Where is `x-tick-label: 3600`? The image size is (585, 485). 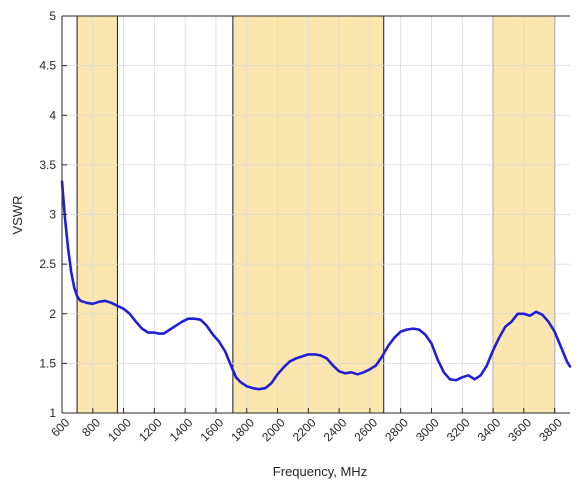
x-tick-label: 3600 is located at coordinates (519, 429).